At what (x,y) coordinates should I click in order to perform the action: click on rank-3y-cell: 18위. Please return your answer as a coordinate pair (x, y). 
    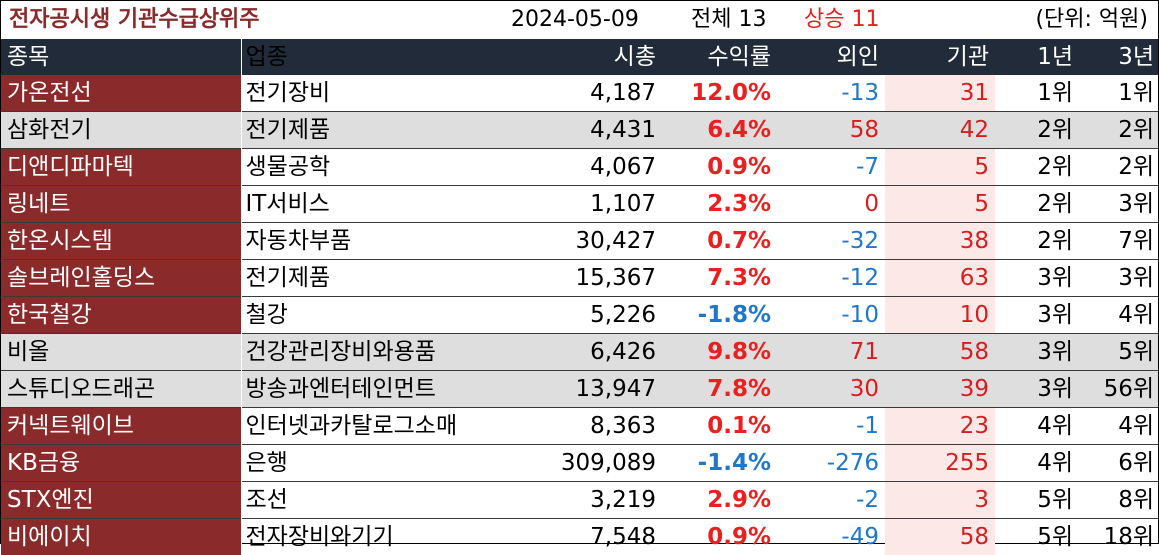
    Looking at the image, I should click on (1117, 537).